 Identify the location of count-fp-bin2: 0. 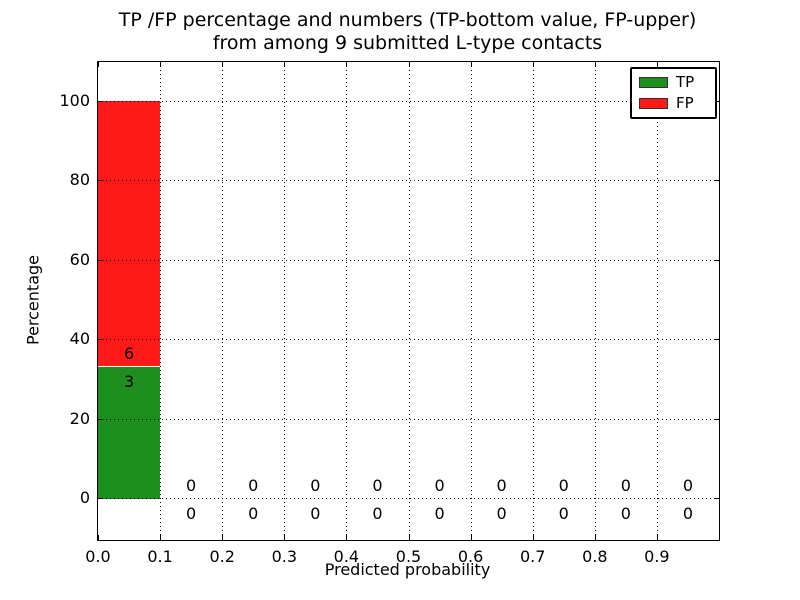
(253, 486).